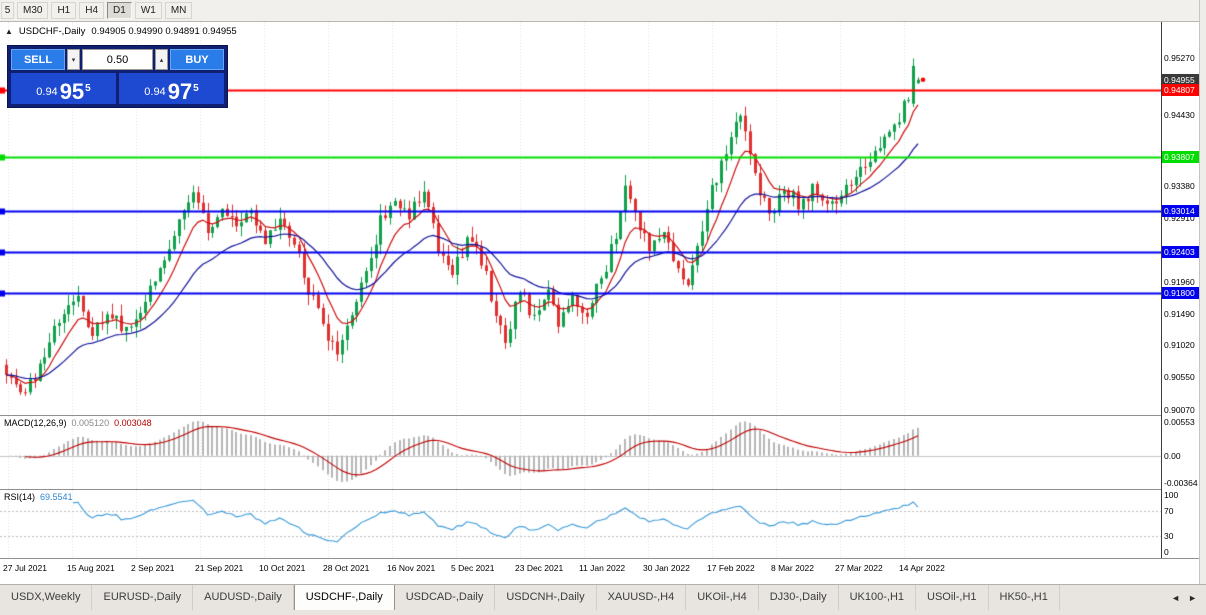 The height and width of the screenshot is (615, 1206). What do you see at coordinates (1192, 598) in the screenshot?
I see `tabs-scroll-right-button: ►` at bounding box center [1192, 598].